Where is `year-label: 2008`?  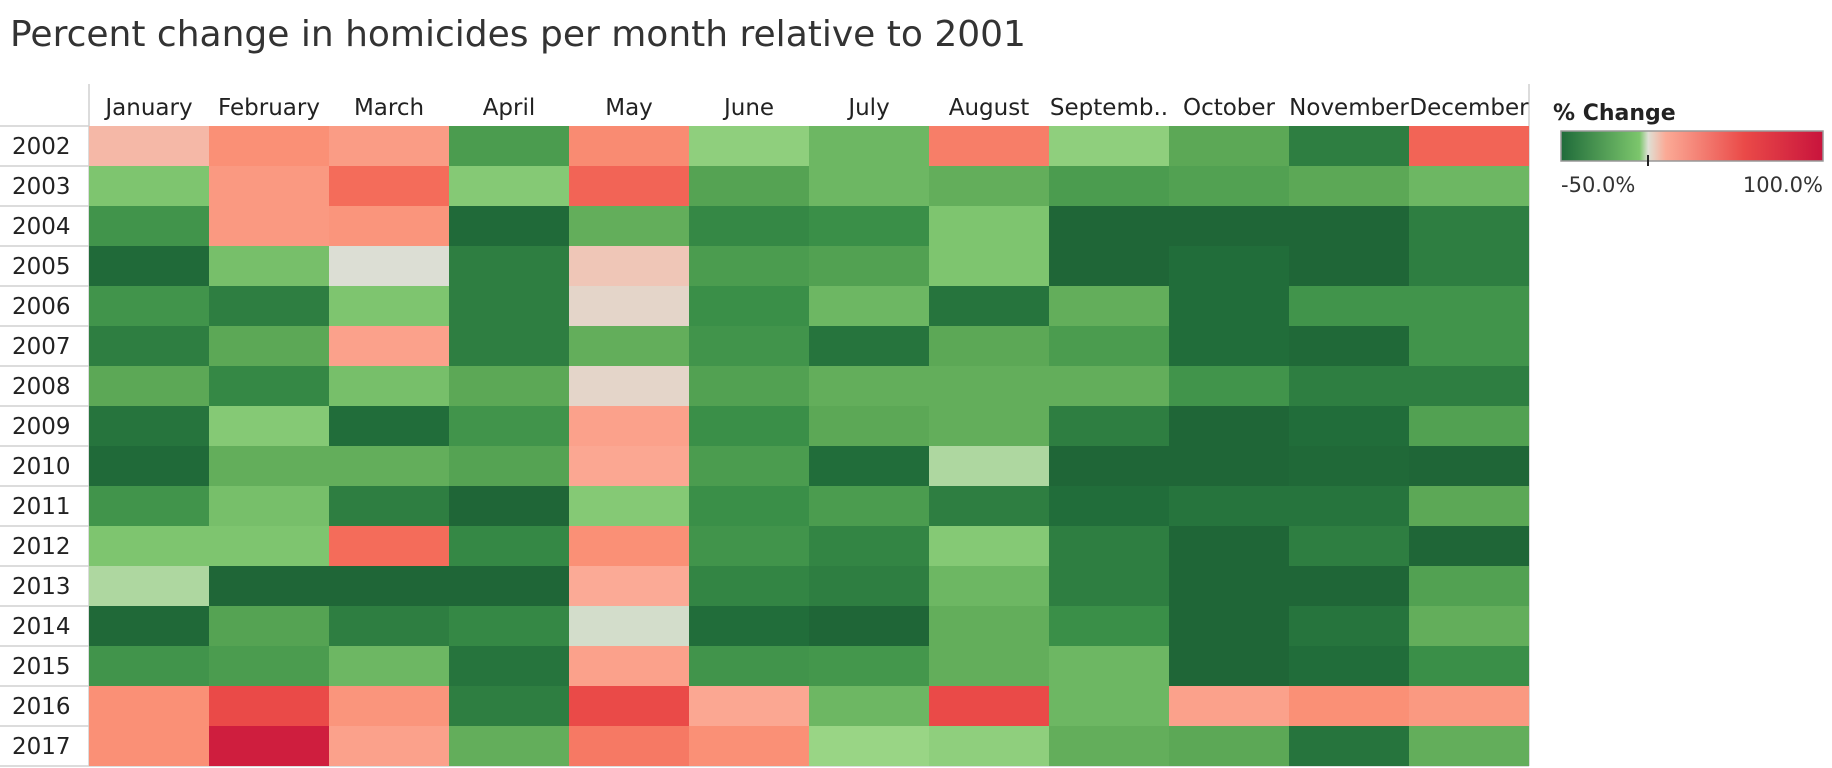 year-label: 2008 is located at coordinates (41, 387).